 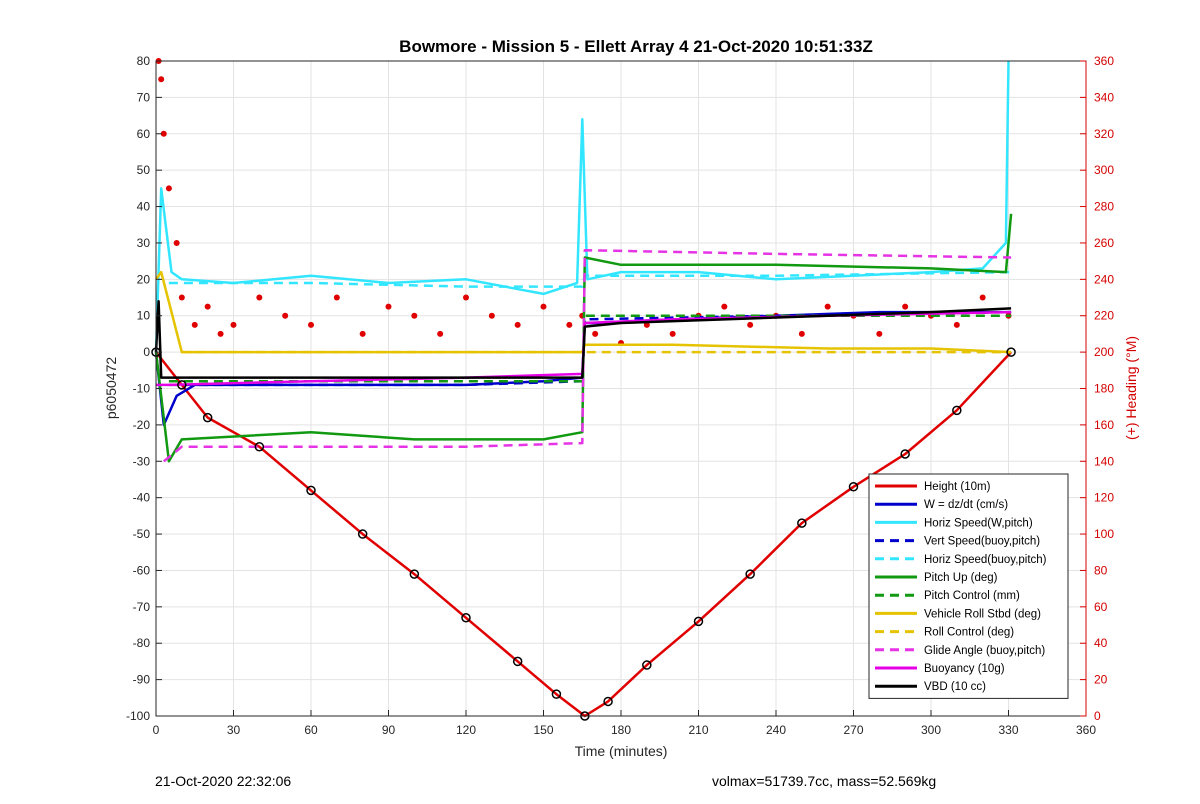 What do you see at coordinates (1101, 643) in the screenshot?
I see `y-right-tick-label: 40` at bounding box center [1101, 643].